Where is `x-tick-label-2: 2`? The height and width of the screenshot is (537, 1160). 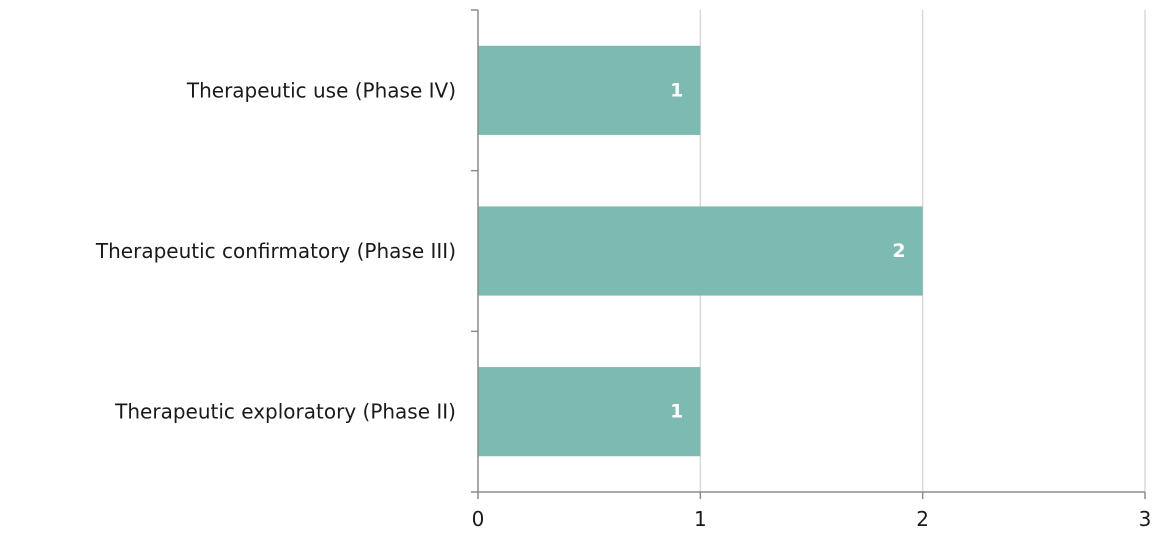
x-tick-label-2: 2 is located at coordinates (922, 519).